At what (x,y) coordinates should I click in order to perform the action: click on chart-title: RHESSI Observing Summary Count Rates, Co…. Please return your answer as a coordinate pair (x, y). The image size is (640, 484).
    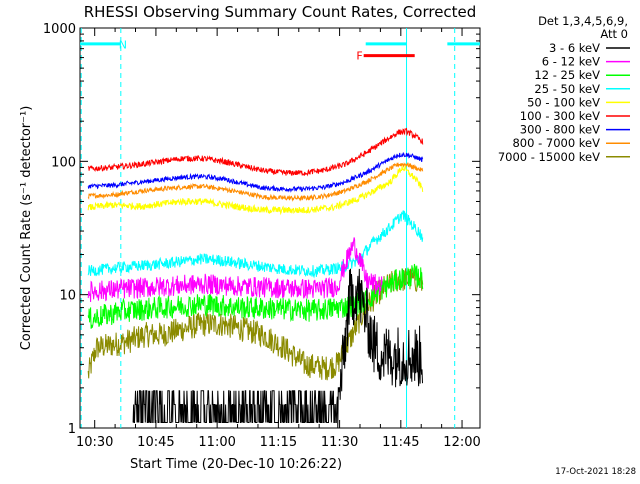
    Looking at the image, I should click on (280, 12).